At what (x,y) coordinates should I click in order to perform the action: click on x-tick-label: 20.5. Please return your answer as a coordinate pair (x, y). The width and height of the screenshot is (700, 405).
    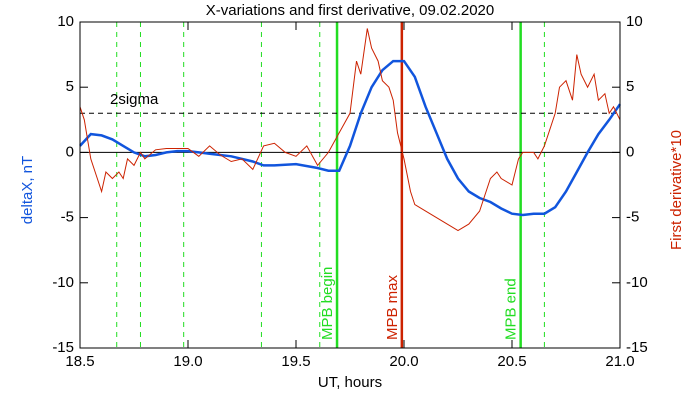
    Looking at the image, I should click on (511, 361).